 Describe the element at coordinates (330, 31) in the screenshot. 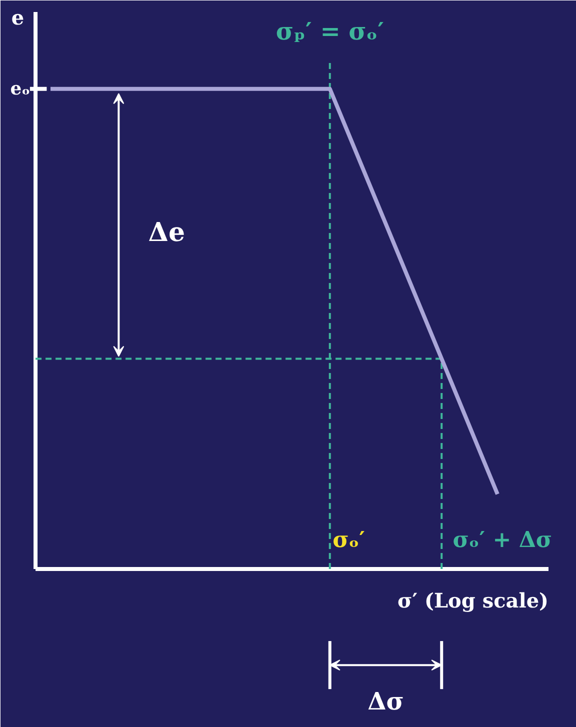

I see `text: σₚ′ = σₒ′` at that location.